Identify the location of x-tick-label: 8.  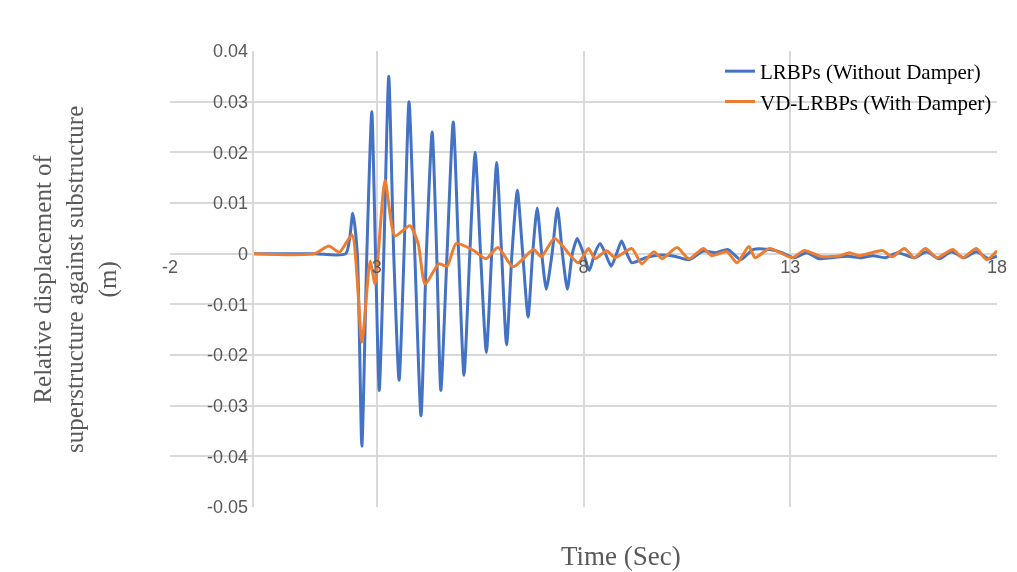
(583, 266).